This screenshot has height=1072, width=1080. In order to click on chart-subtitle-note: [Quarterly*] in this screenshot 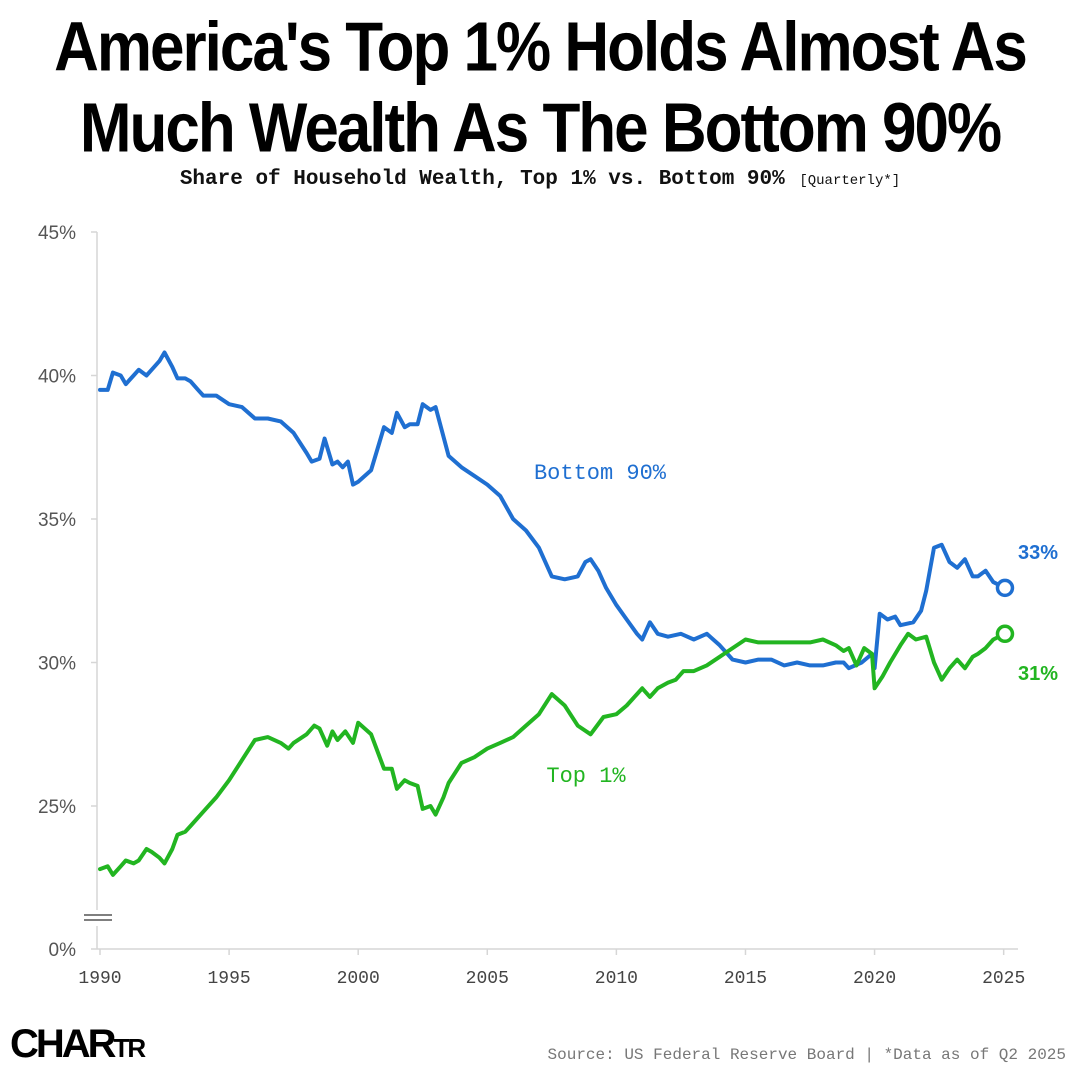, I will do `click(850, 181)`.